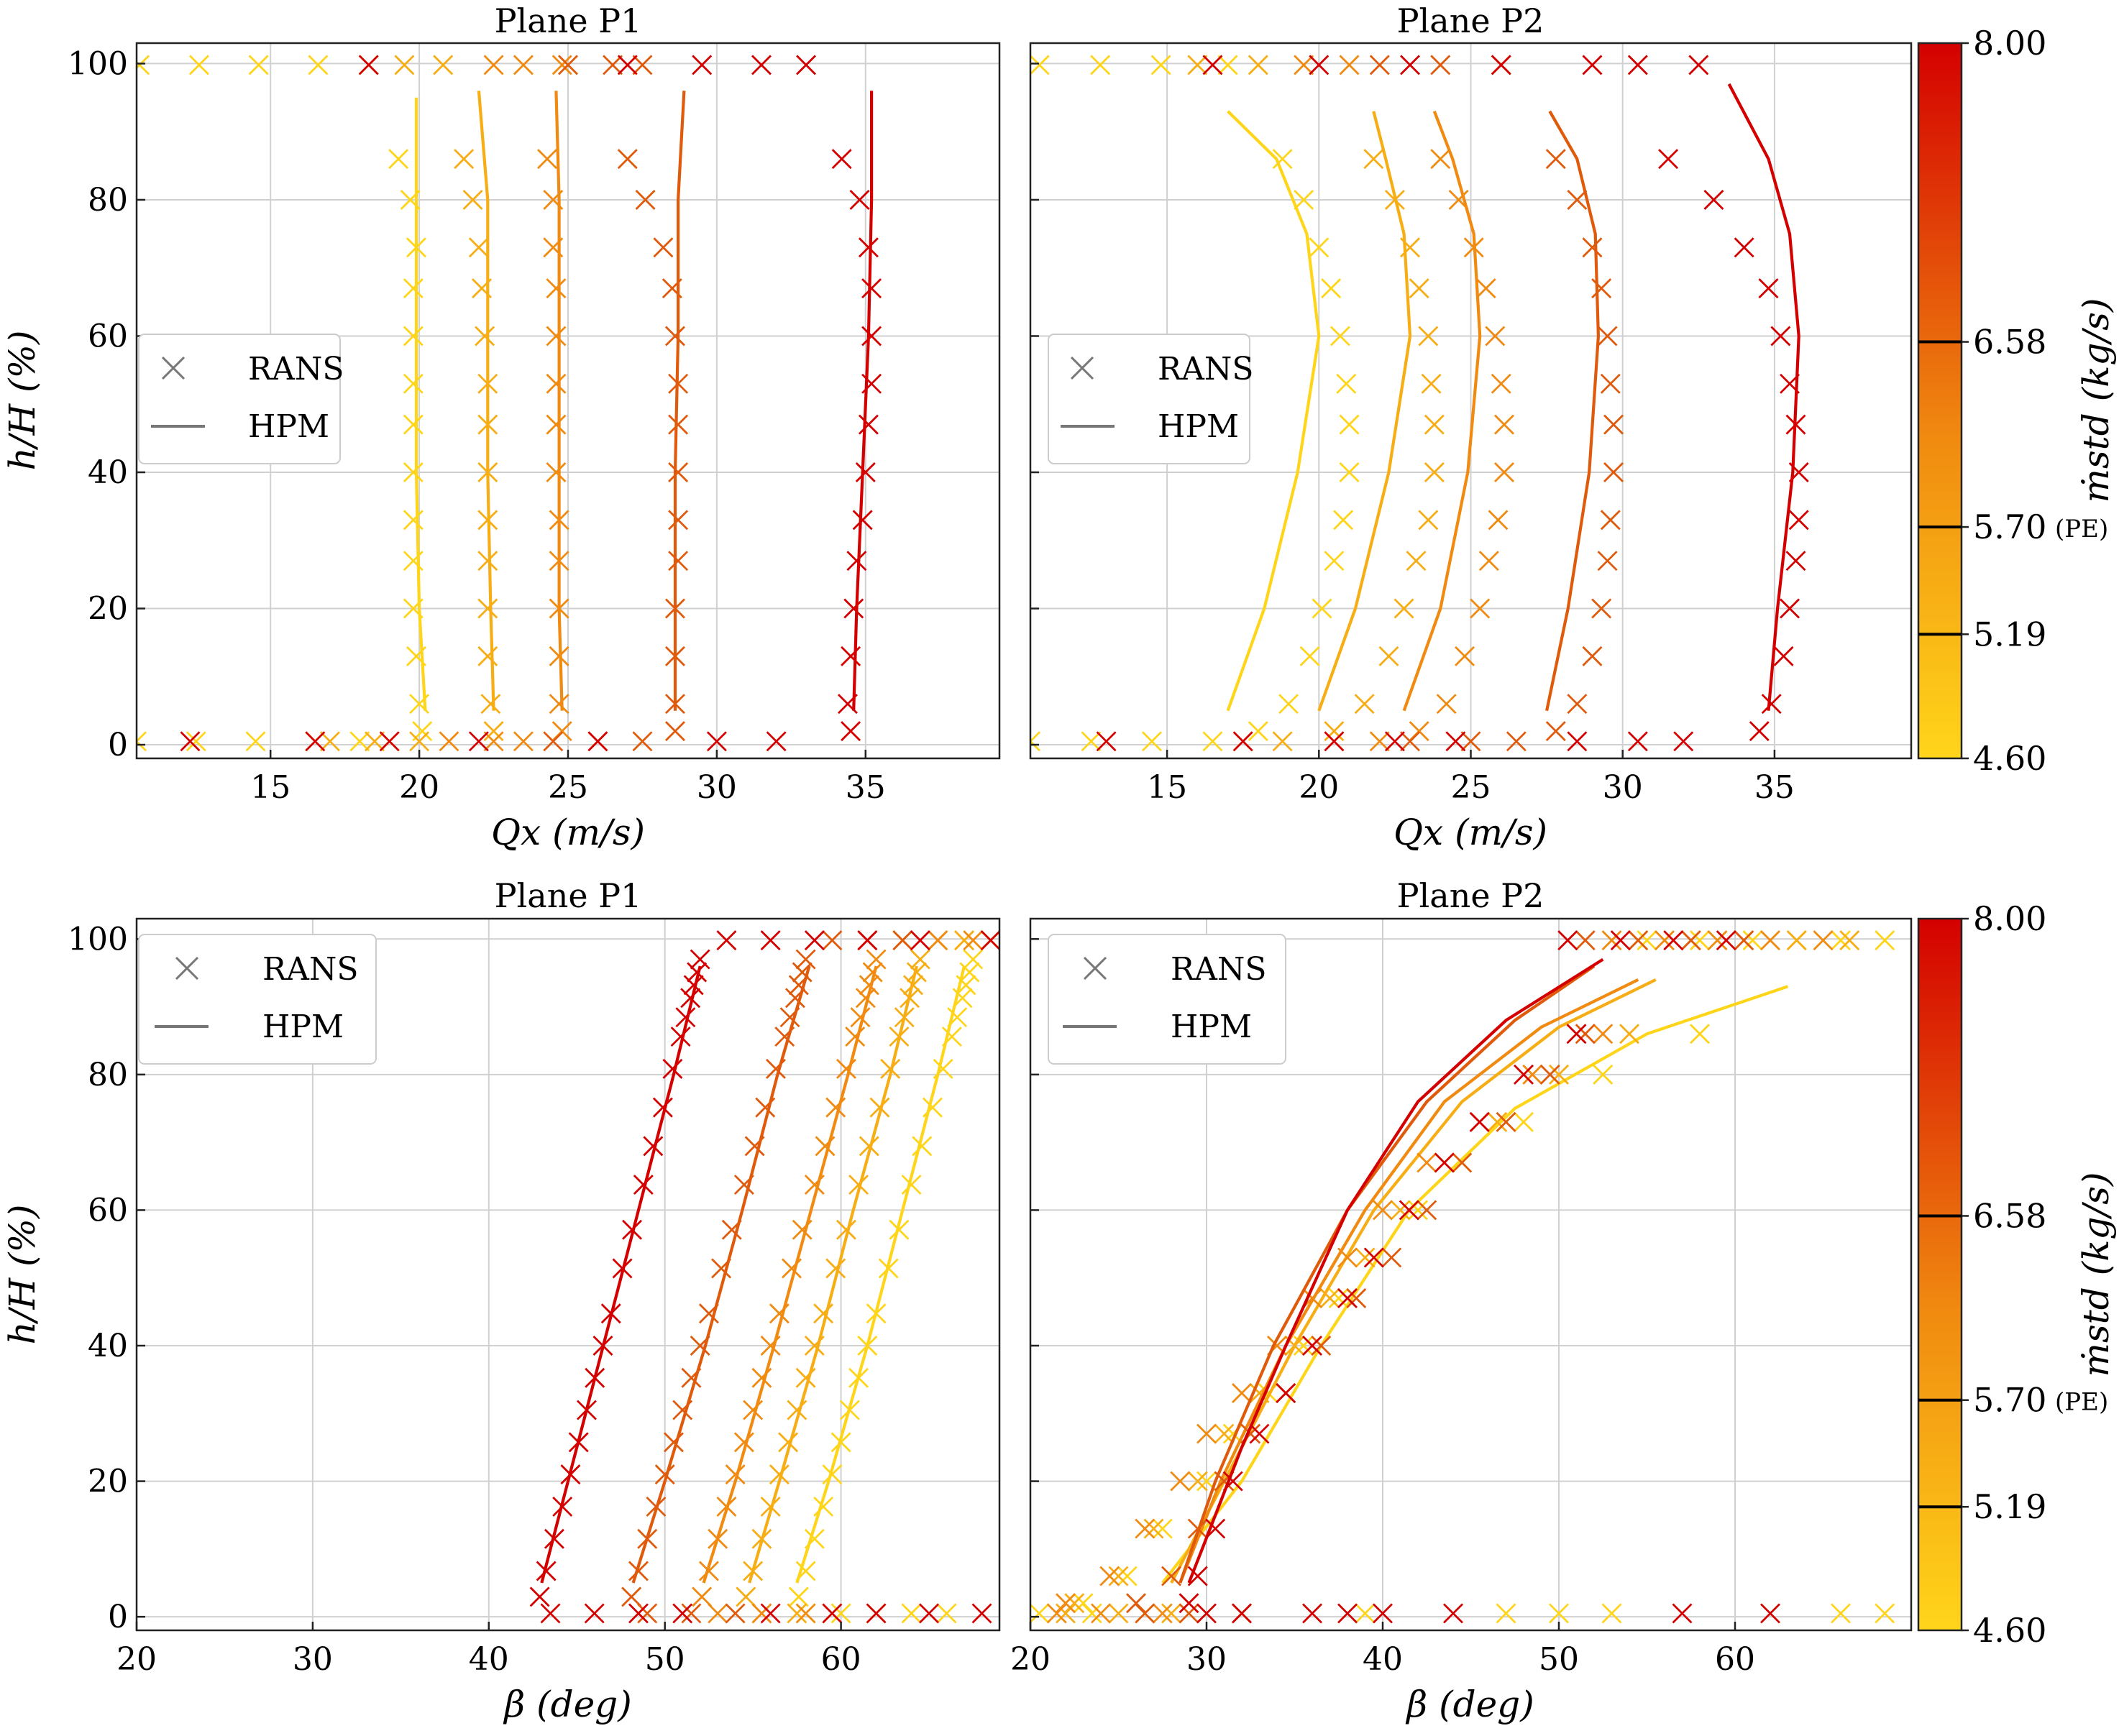  Describe the element at coordinates (118, 1617) in the screenshot. I see `y-tick-label: 0` at that location.